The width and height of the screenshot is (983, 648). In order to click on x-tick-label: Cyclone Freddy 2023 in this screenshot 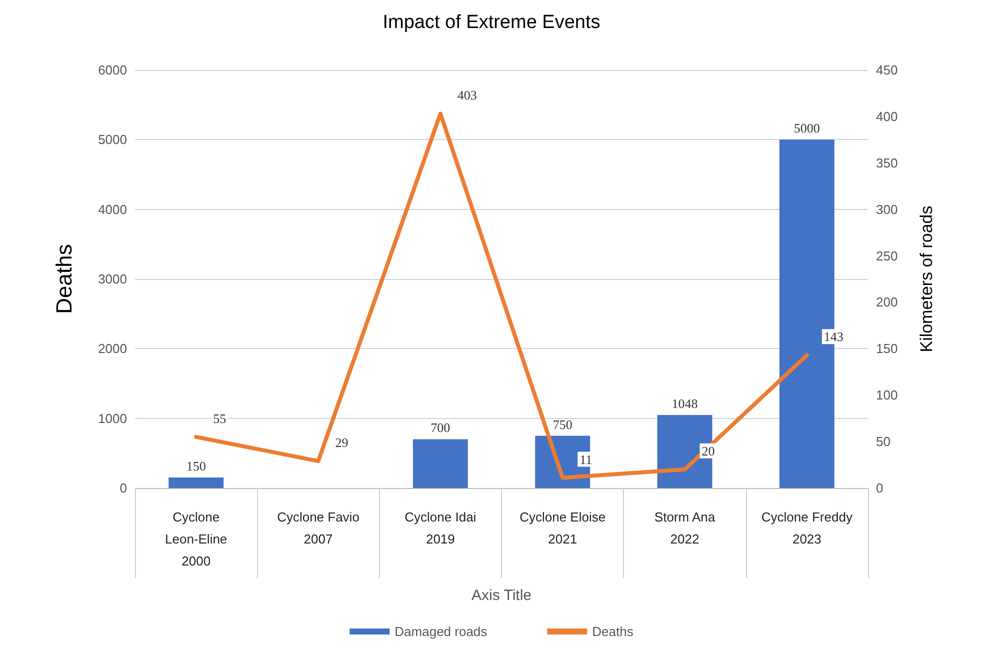, I will do `click(807, 528)`.